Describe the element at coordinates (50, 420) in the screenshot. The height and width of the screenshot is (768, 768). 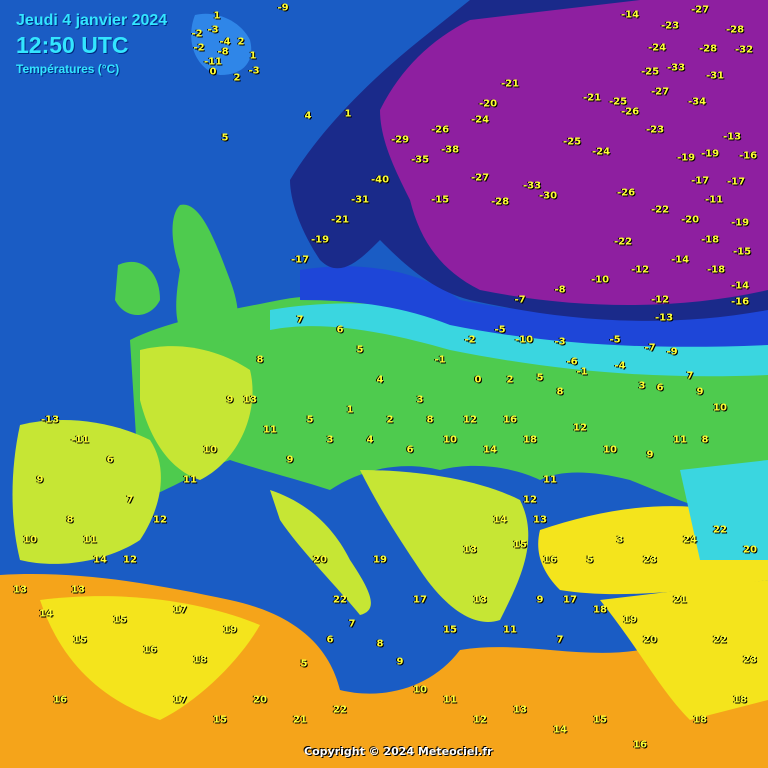
I see `temperature-reading: -13` at that location.